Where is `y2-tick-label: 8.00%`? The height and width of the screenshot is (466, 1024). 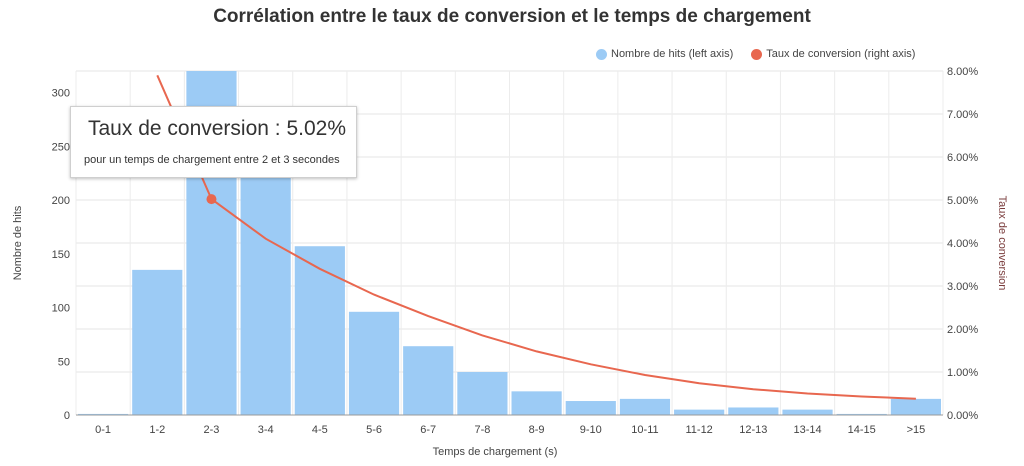
y2-tick-label: 8.00% is located at coordinates (962, 72).